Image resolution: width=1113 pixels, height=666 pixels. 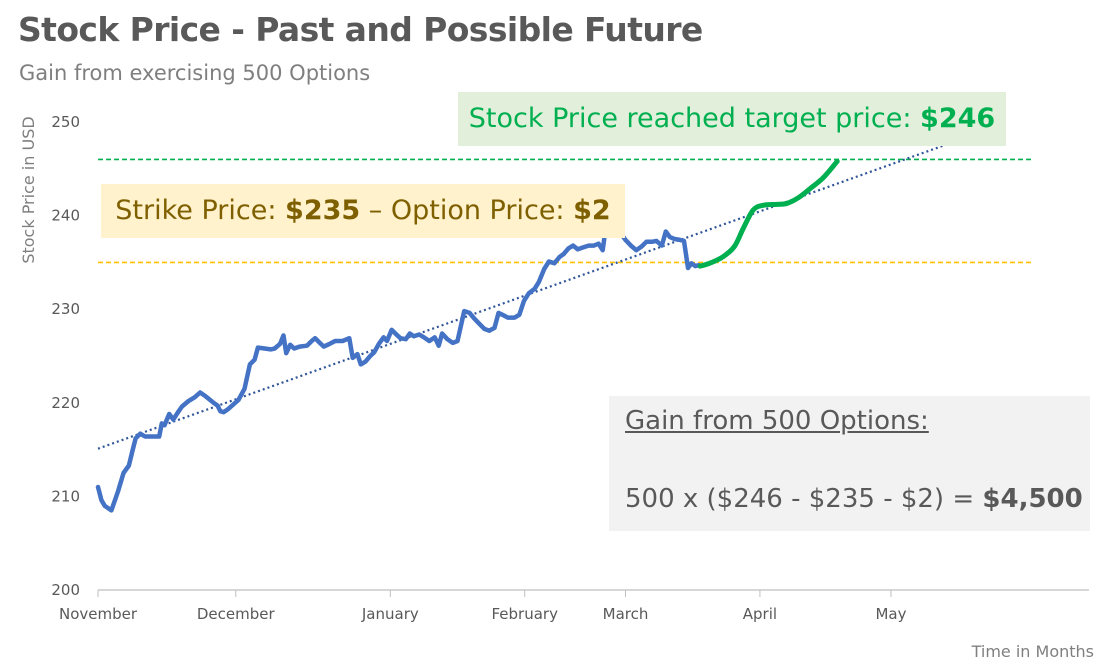 What do you see at coordinates (360, 29) in the screenshot?
I see `chart-title: Stock Price - Past and Possible Future` at bounding box center [360, 29].